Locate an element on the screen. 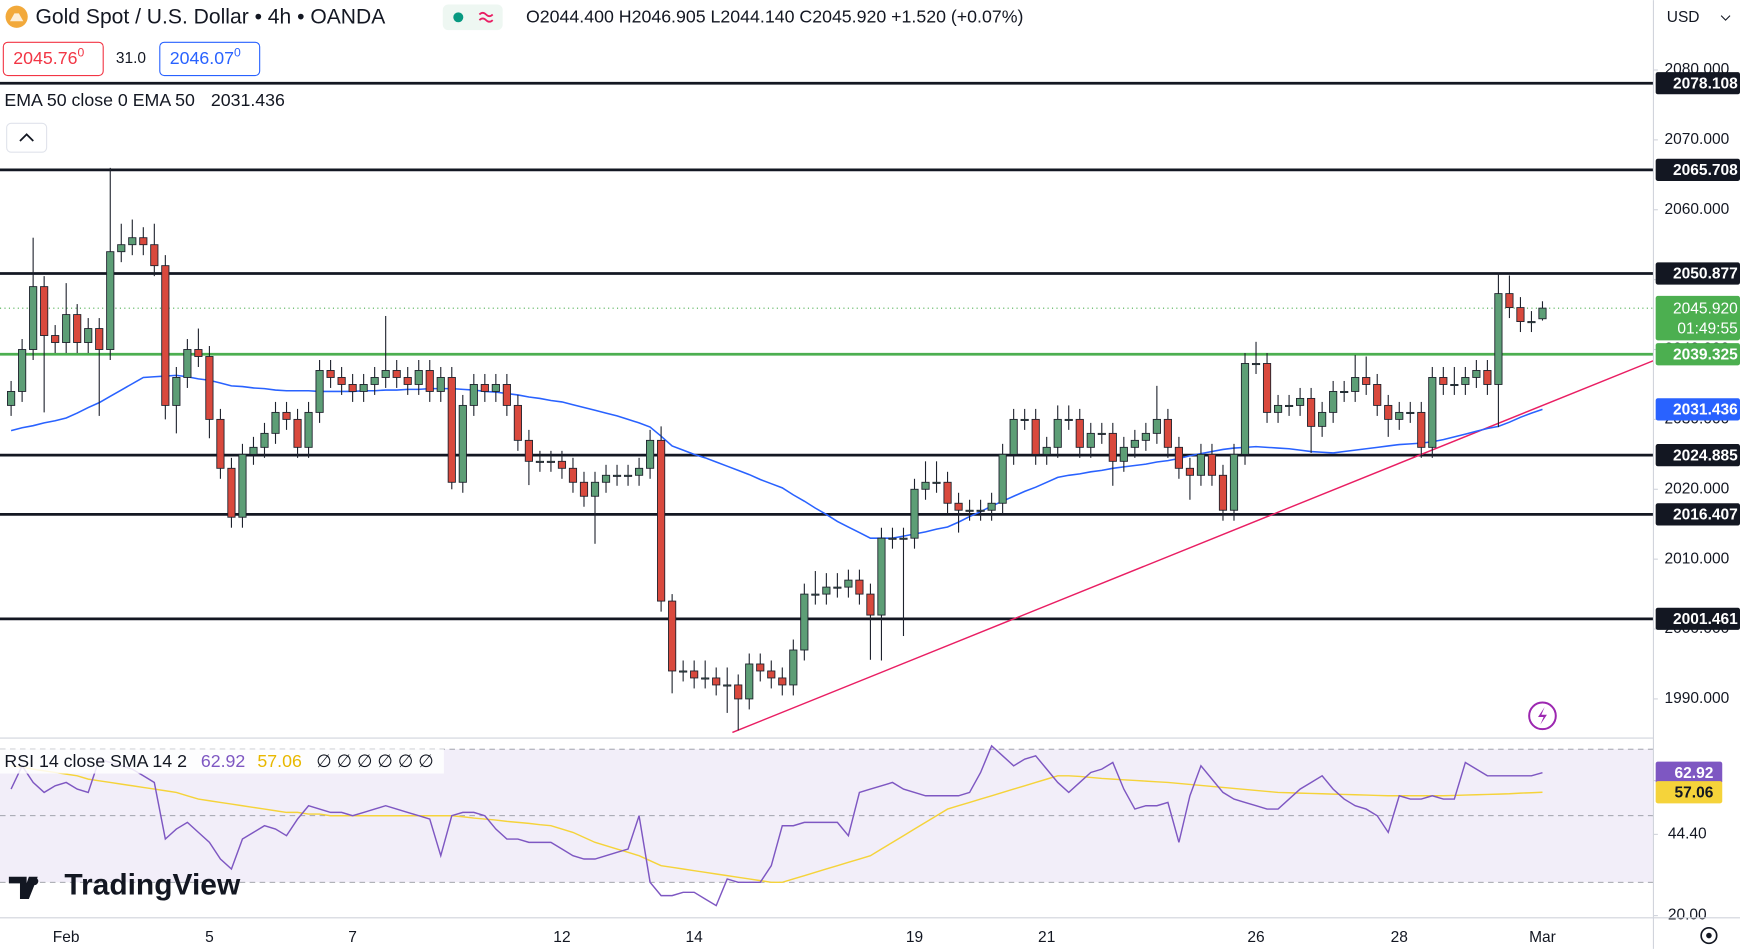  settings-icon is located at coordinates (1709, 935).